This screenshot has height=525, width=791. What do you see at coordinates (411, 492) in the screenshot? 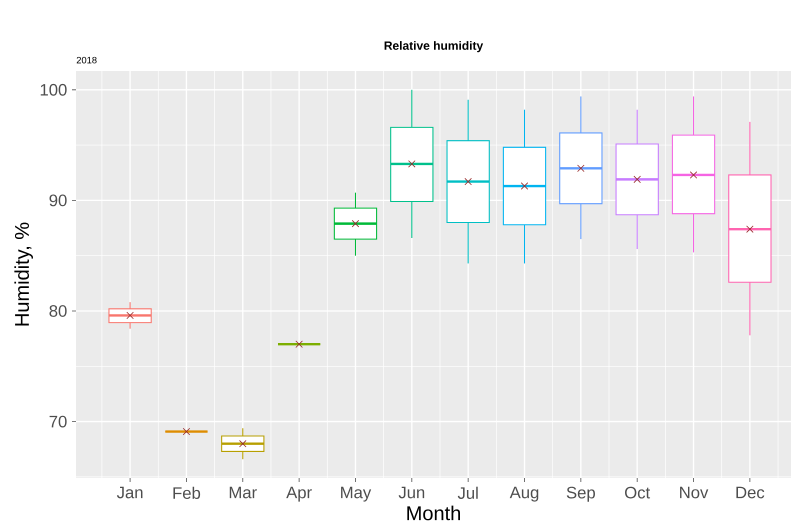
I see `x-tick-label: Jun` at bounding box center [411, 492].